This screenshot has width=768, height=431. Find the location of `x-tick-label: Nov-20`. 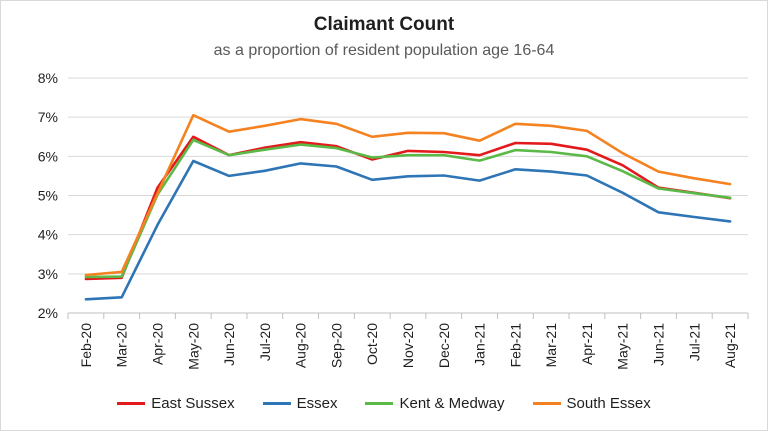

x-tick-label: Nov-20 is located at coordinates (408, 345).